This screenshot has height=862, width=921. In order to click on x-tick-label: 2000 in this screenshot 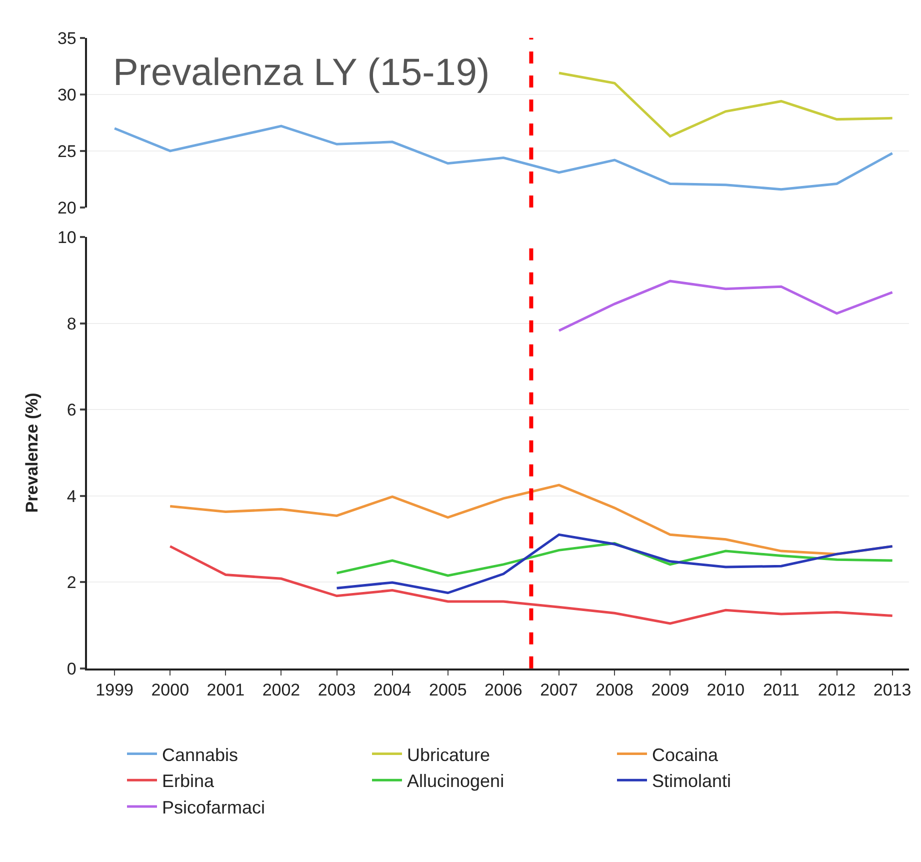, I will do `click(170, 690)`.